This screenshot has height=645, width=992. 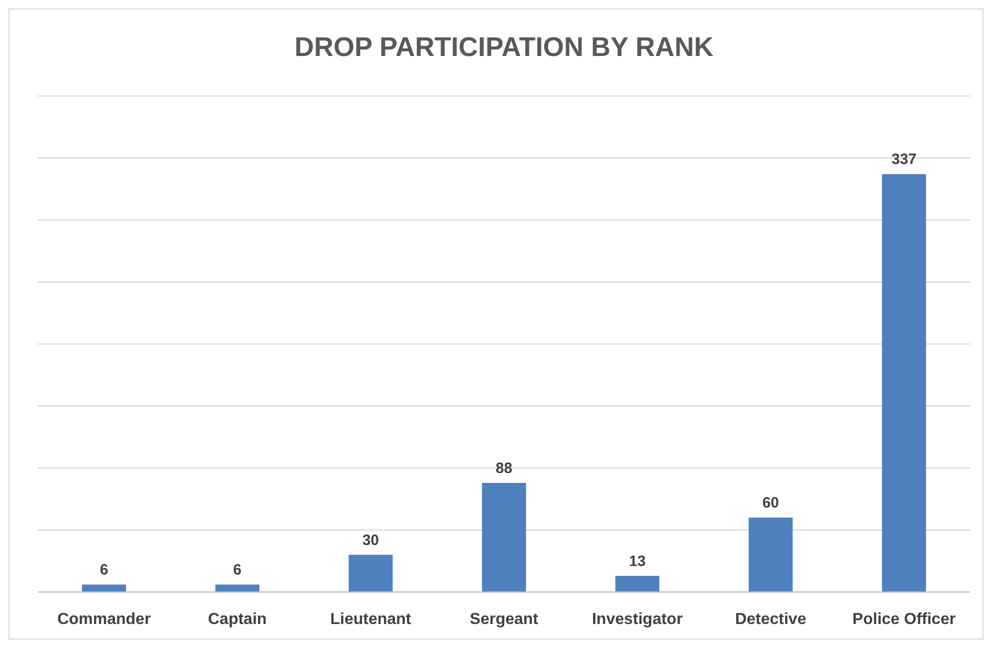 What do you see at coordinates (504, 47) in the screenshot?
I see `chart-title: DROP PARTICIPATION BY RANK` at bounding box center [504, 47].